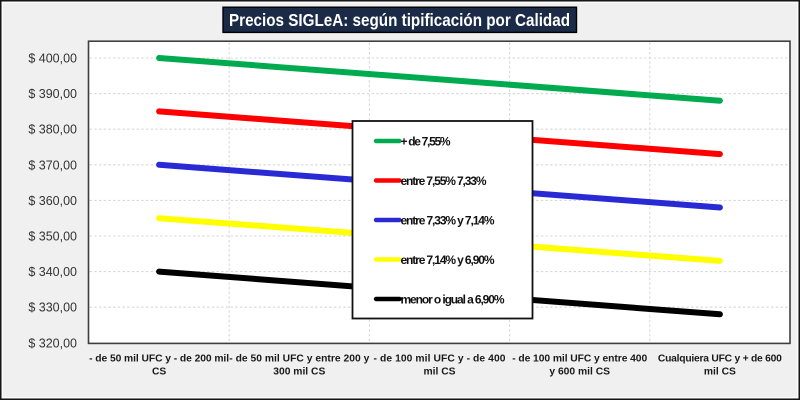 The image size is (800, 400). What do you see at coordinates (52, 130) in the screenshot?
I see `svg-text: $ 380,00` at bounding box center [52, 130].